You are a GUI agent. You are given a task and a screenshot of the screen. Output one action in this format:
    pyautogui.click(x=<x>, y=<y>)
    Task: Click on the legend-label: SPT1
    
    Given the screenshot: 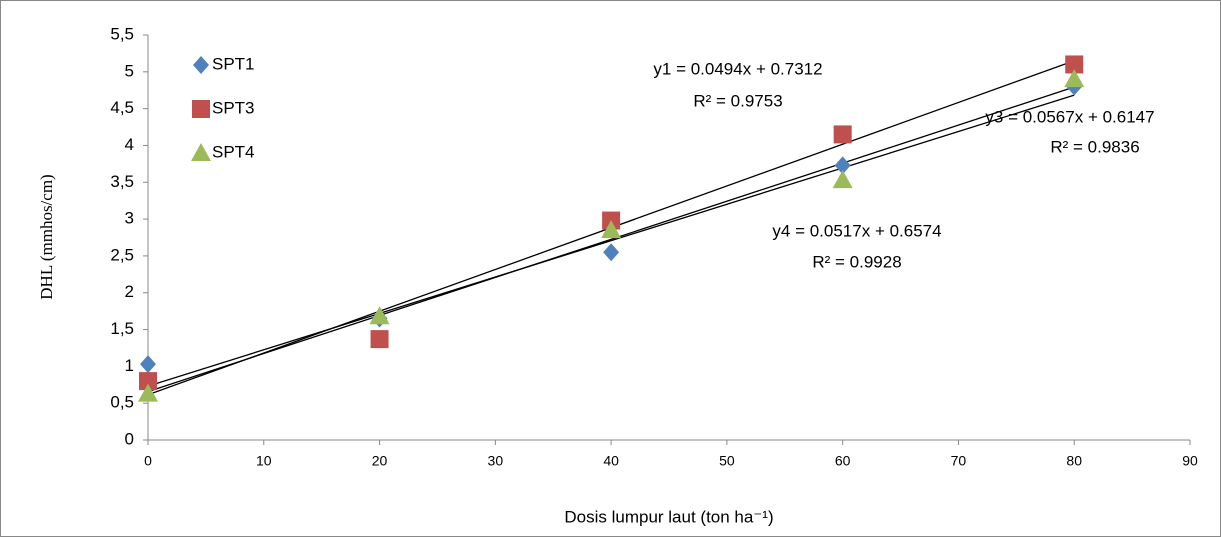 What is the action you would take?
    pyautogui.click(x=233, y=63)
    